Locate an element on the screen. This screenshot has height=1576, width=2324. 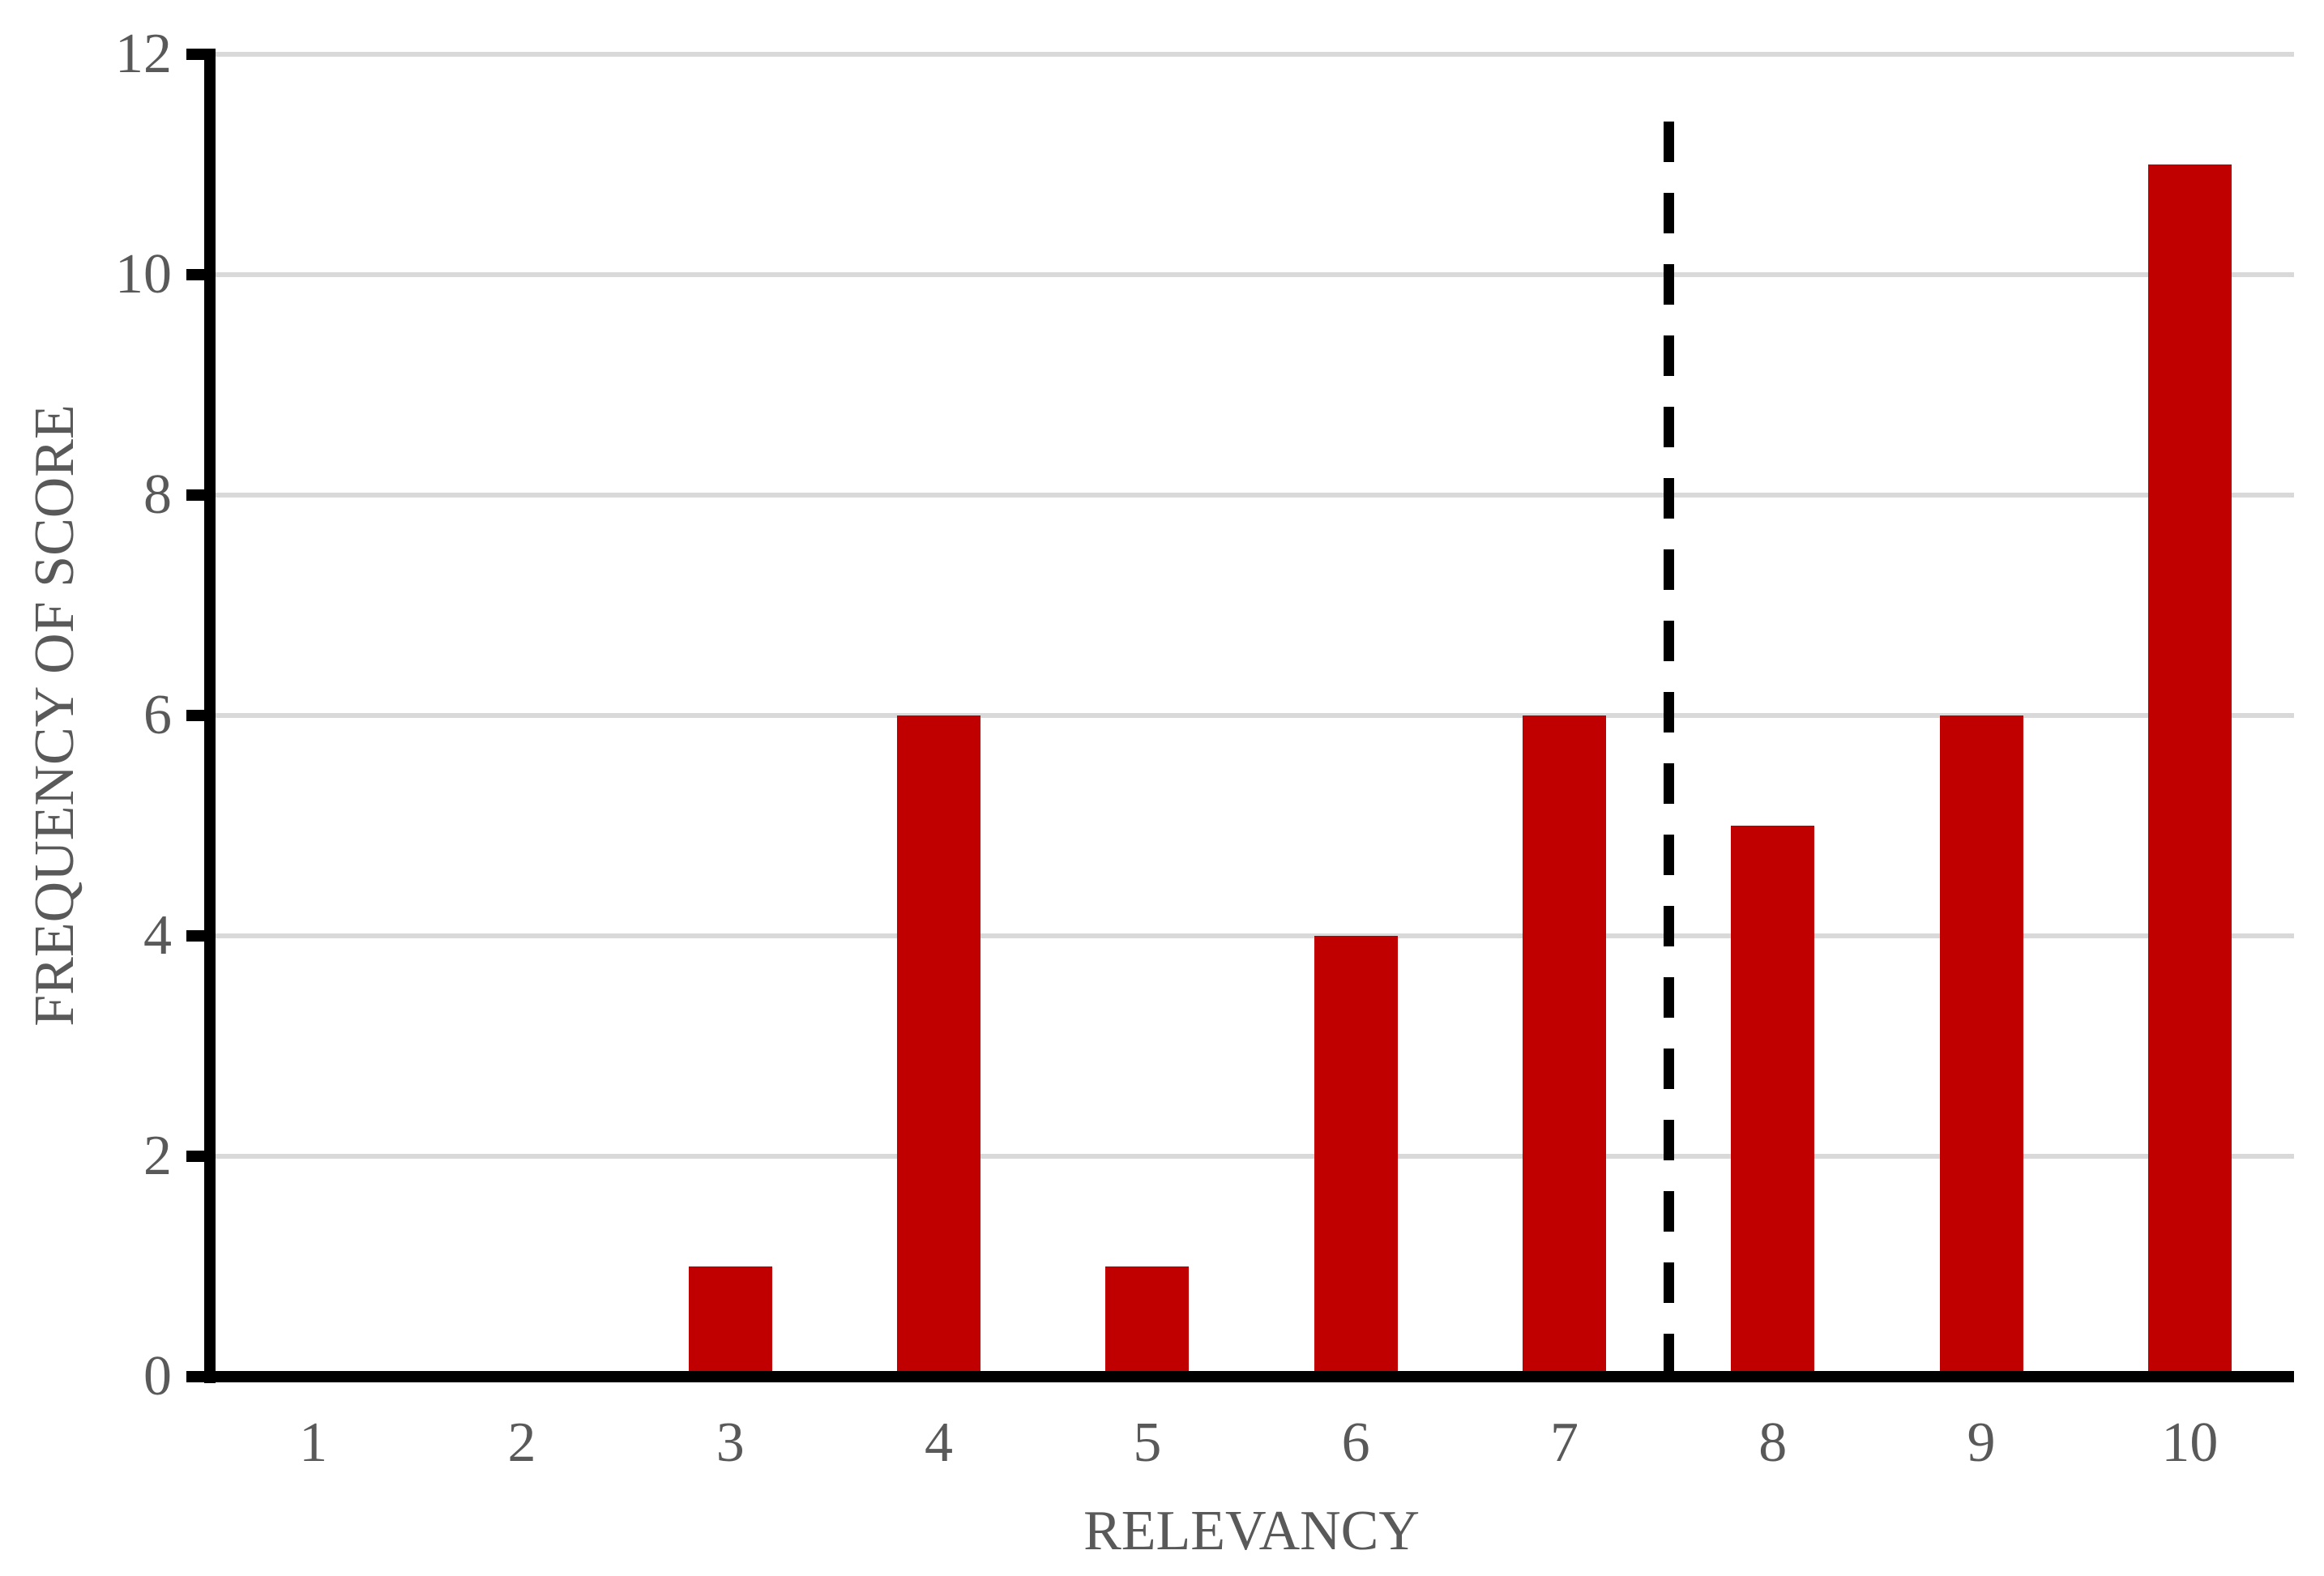
reference-line is located at coordinates (1668, 749).